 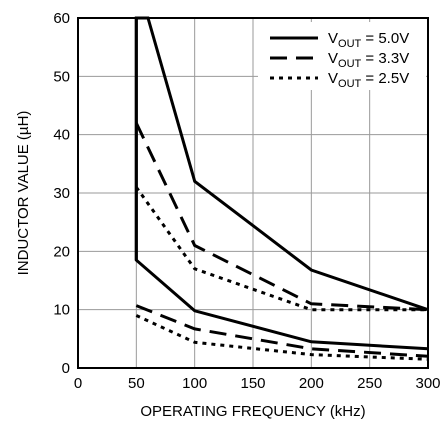 What do you see at coordinates (427, 383) in the screenshot?
I see `x-tick-label: 300` at bounding box center [427, 383].